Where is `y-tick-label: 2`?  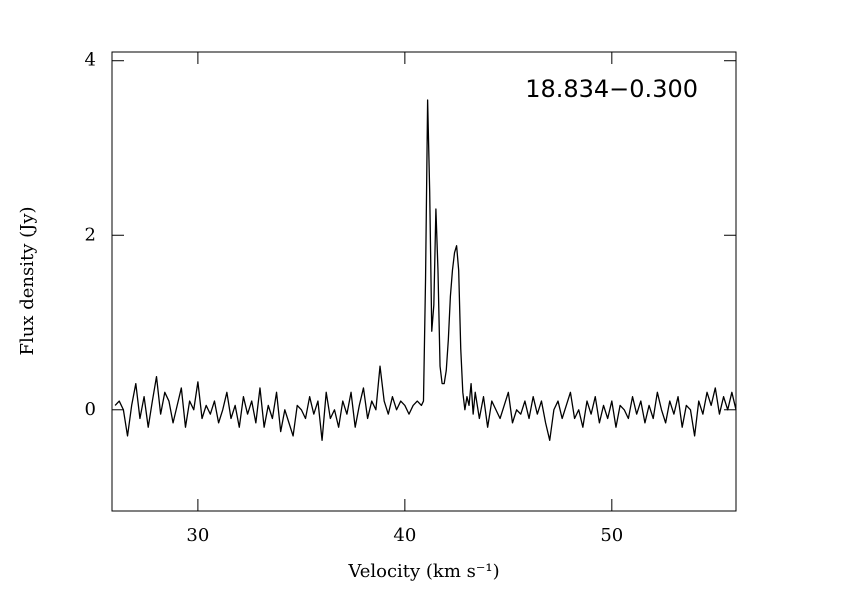 y-tick-label: 2 is located at coordinates (90, 234).